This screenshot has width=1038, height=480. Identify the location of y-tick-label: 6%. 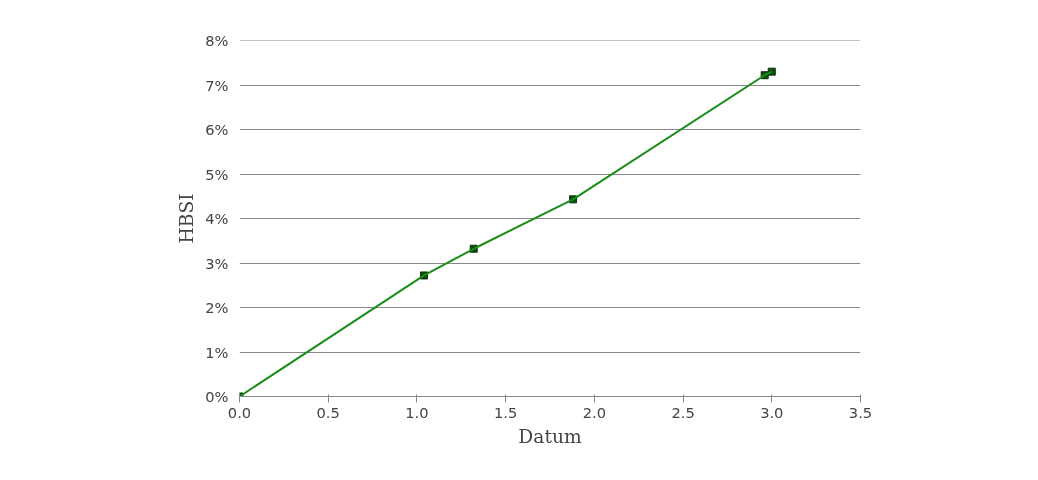
(217, 129).